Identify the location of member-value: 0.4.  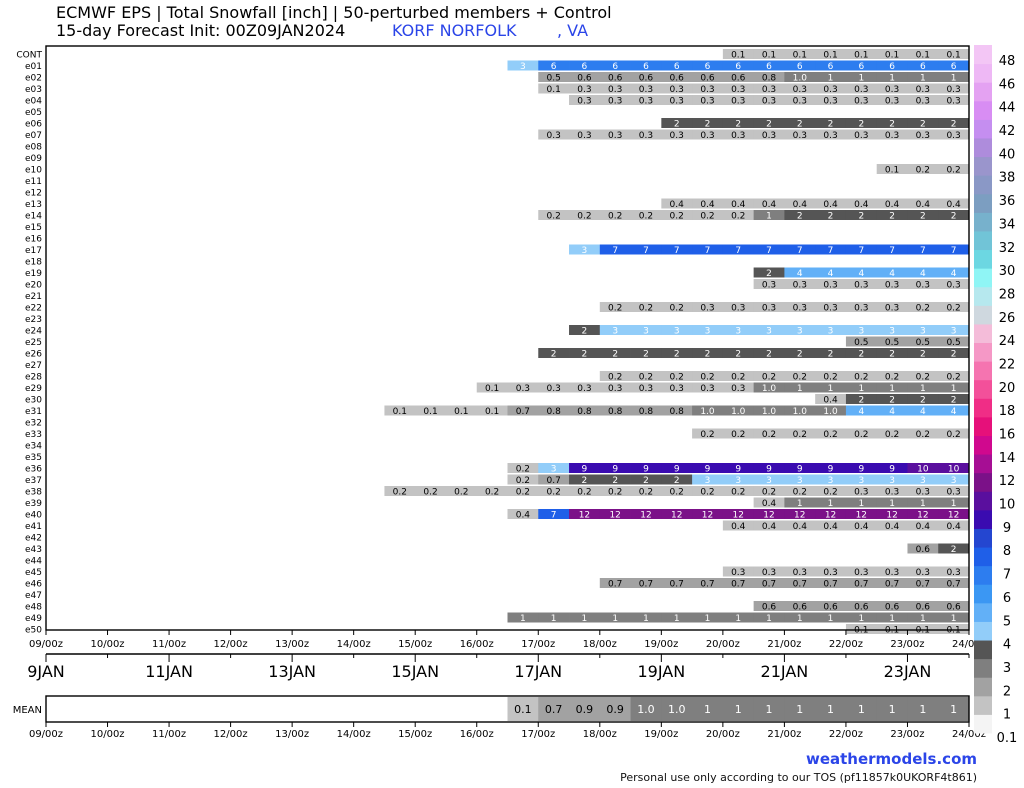
(738, 205).